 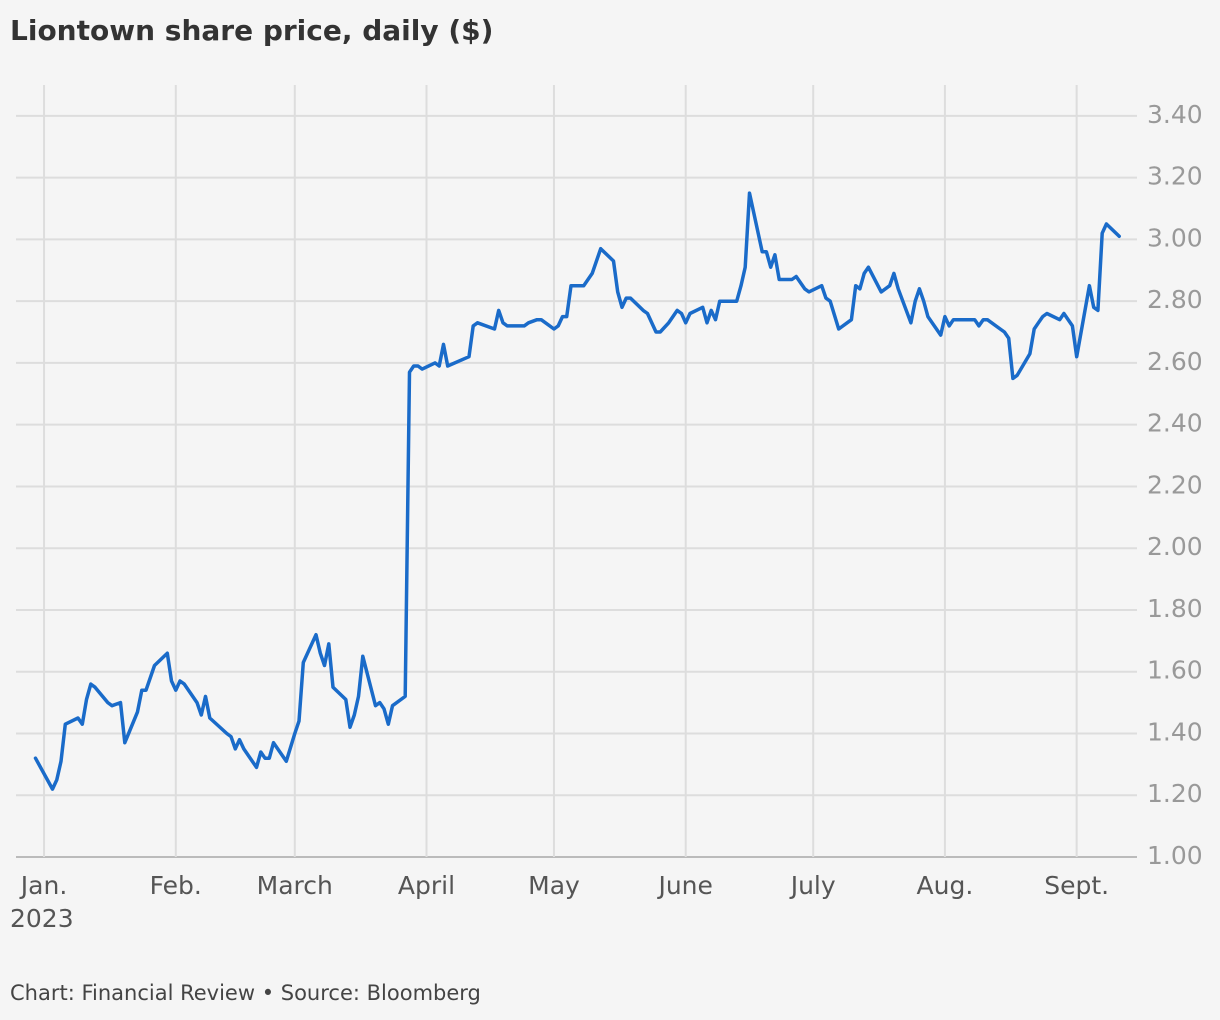 I want to click on y-tick-label: 2.00, so click(x=1175, y=546).